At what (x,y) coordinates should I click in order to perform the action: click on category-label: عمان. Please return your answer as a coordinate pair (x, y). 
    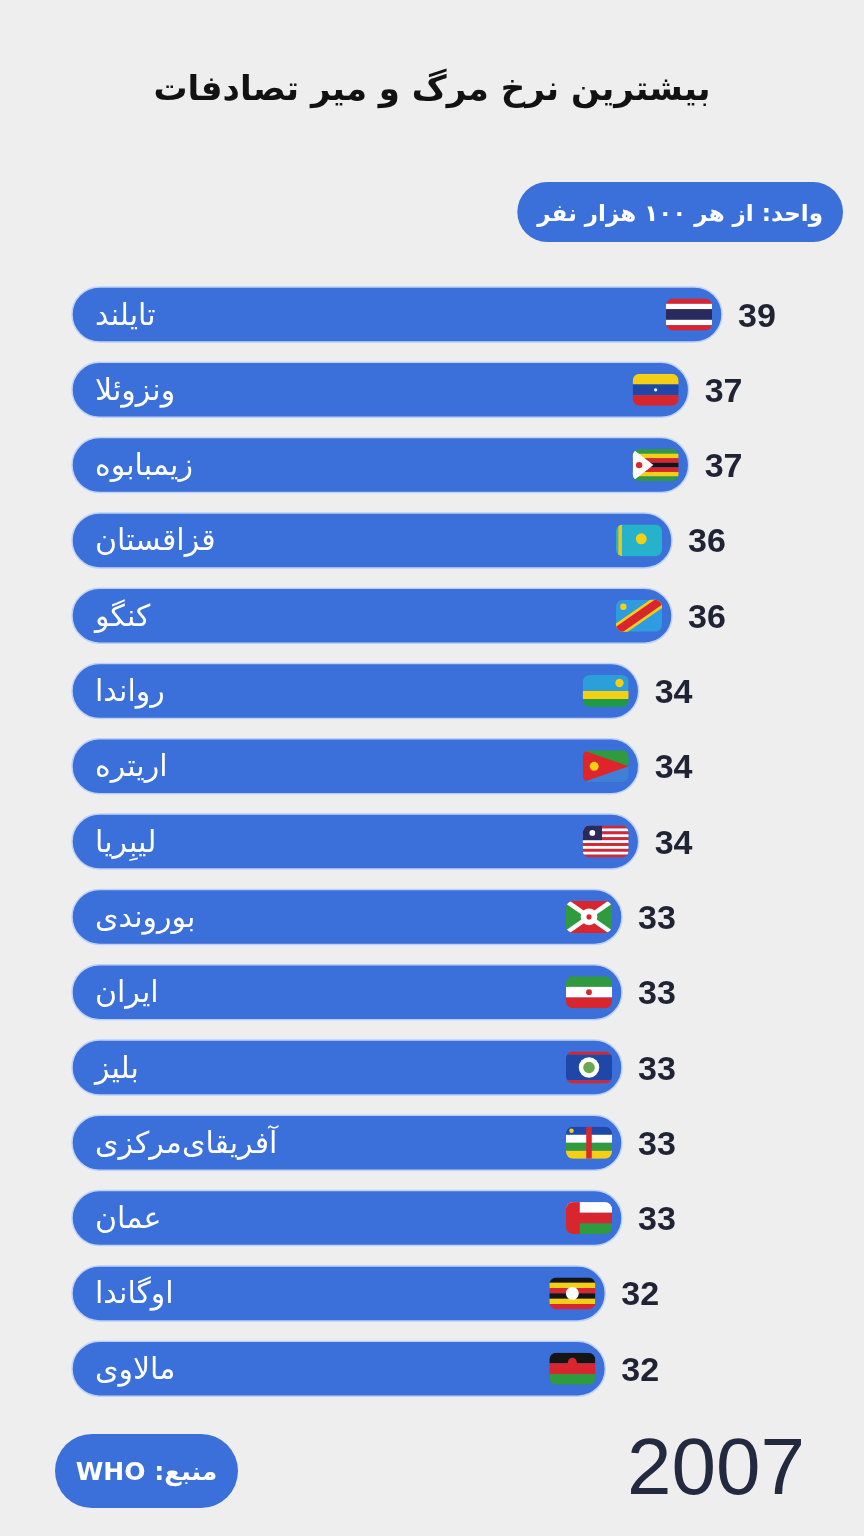
    Looking at the image, I should click on (128, 1218).